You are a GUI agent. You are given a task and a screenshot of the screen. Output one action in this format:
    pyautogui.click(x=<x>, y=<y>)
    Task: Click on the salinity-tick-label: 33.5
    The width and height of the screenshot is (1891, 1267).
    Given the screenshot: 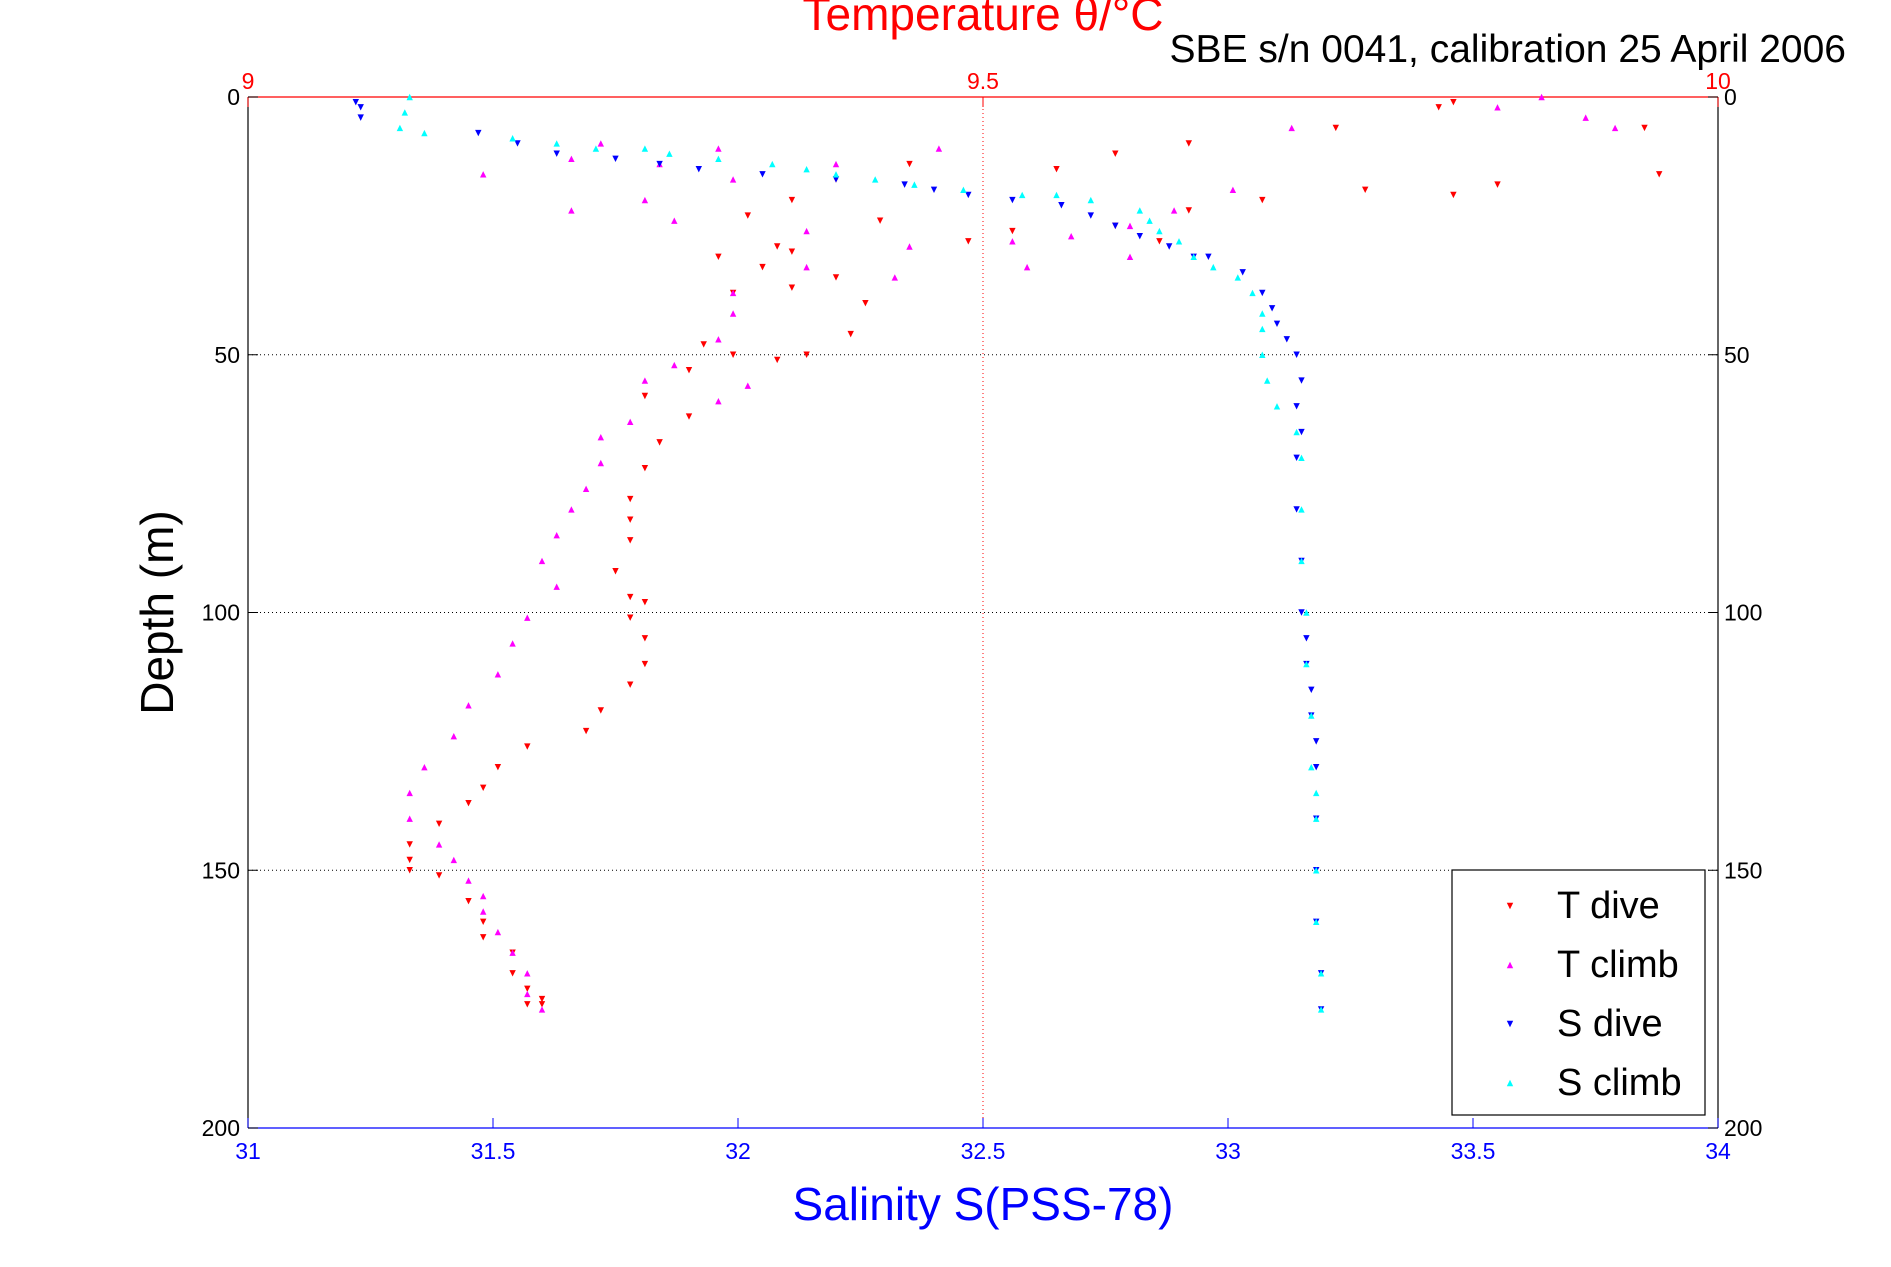 What is the action you would take?
    pyautogui.click(x=1473, y=1151)
    